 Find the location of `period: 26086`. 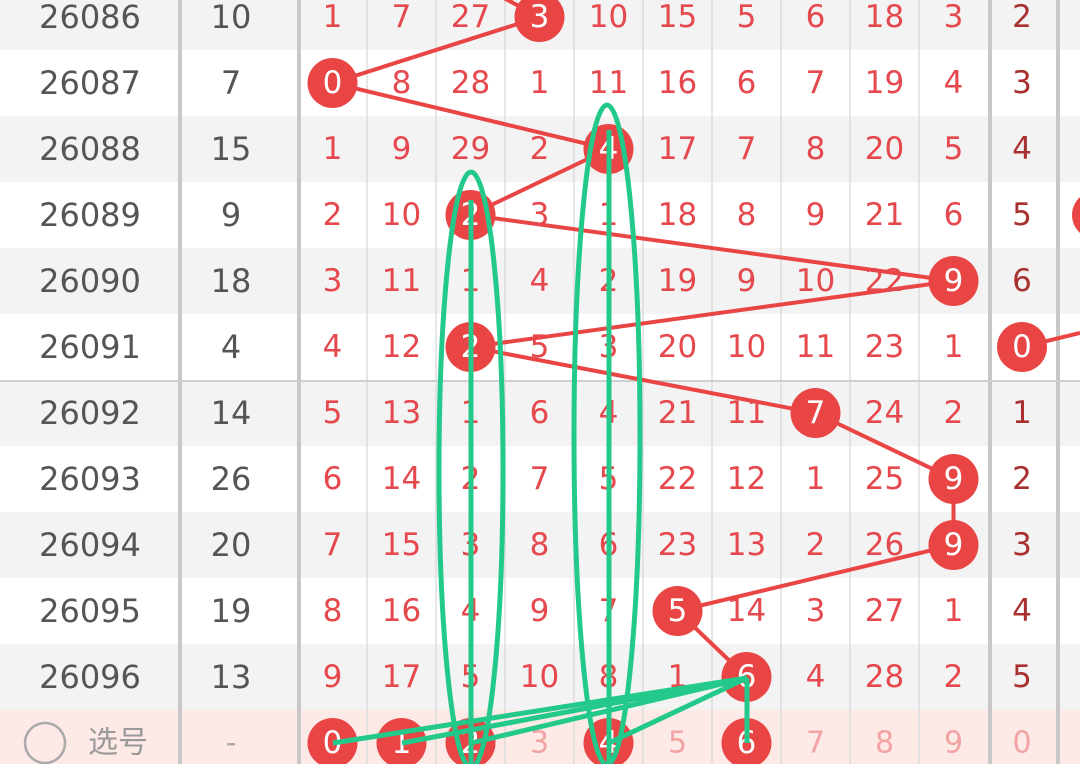

period: 26086 is located at coordinates (90, 18).